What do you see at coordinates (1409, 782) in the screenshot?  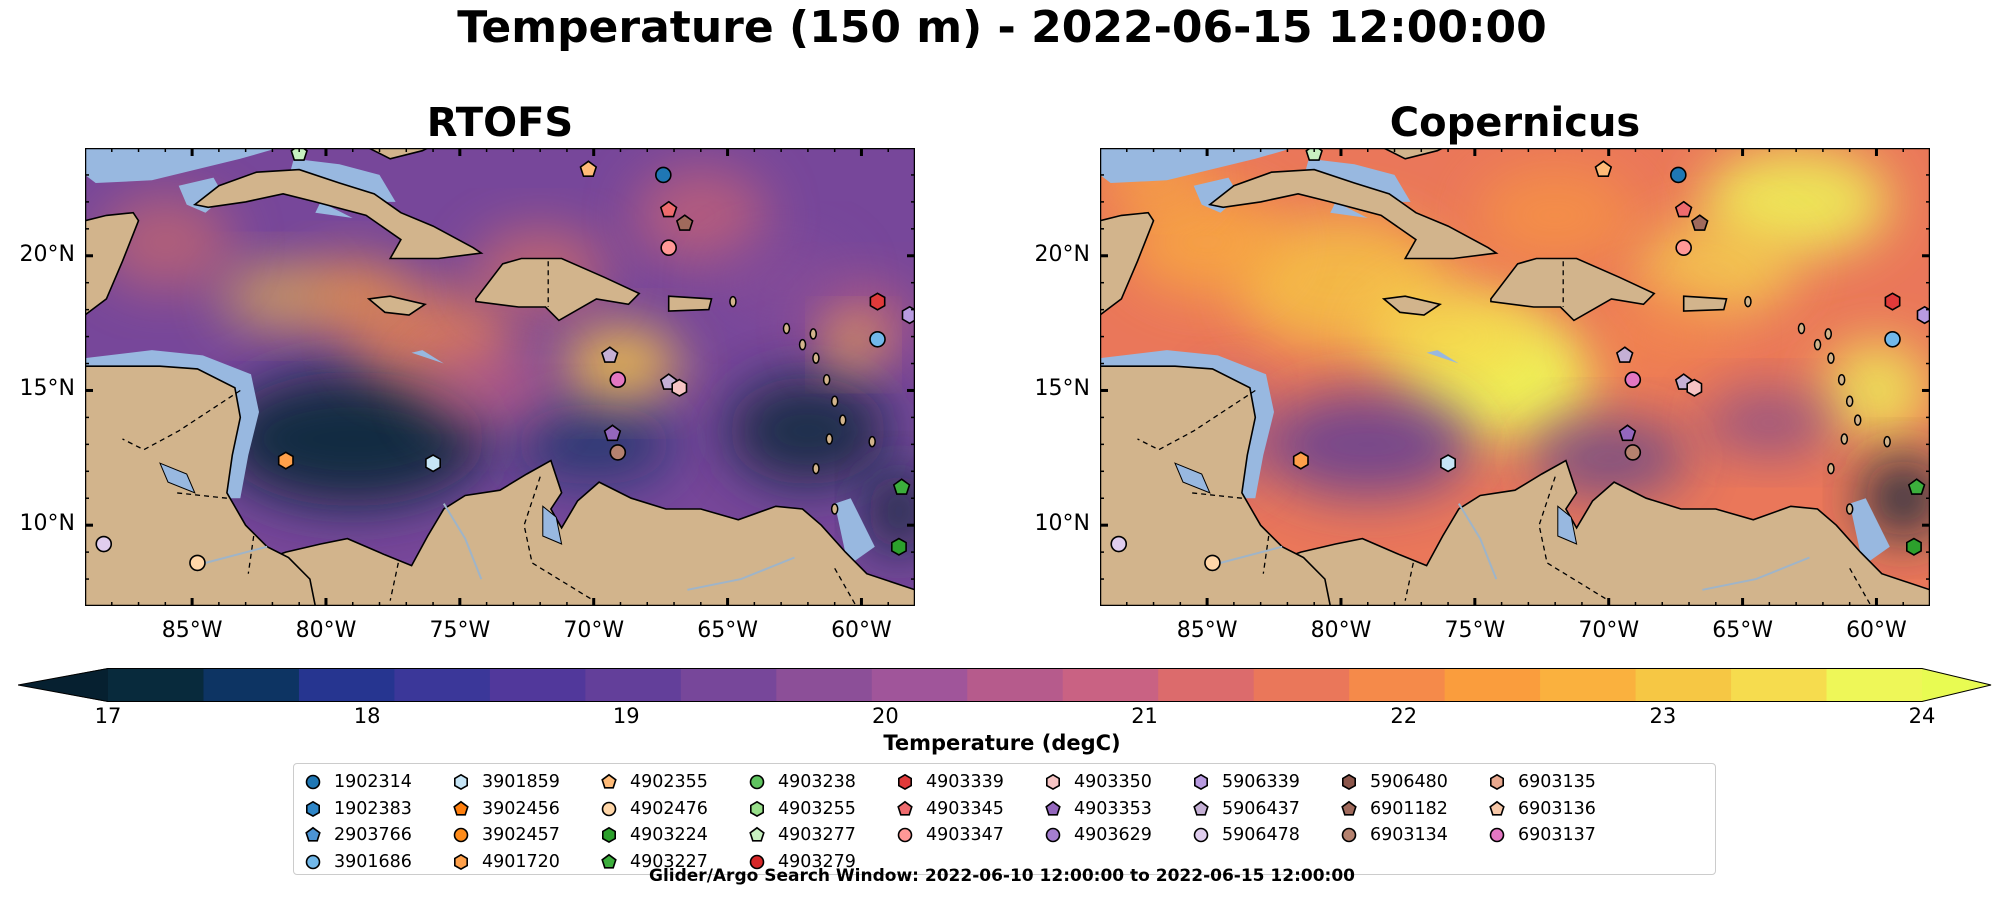 I see `legend-label: 5906480` at bounding box center [1409, 782].